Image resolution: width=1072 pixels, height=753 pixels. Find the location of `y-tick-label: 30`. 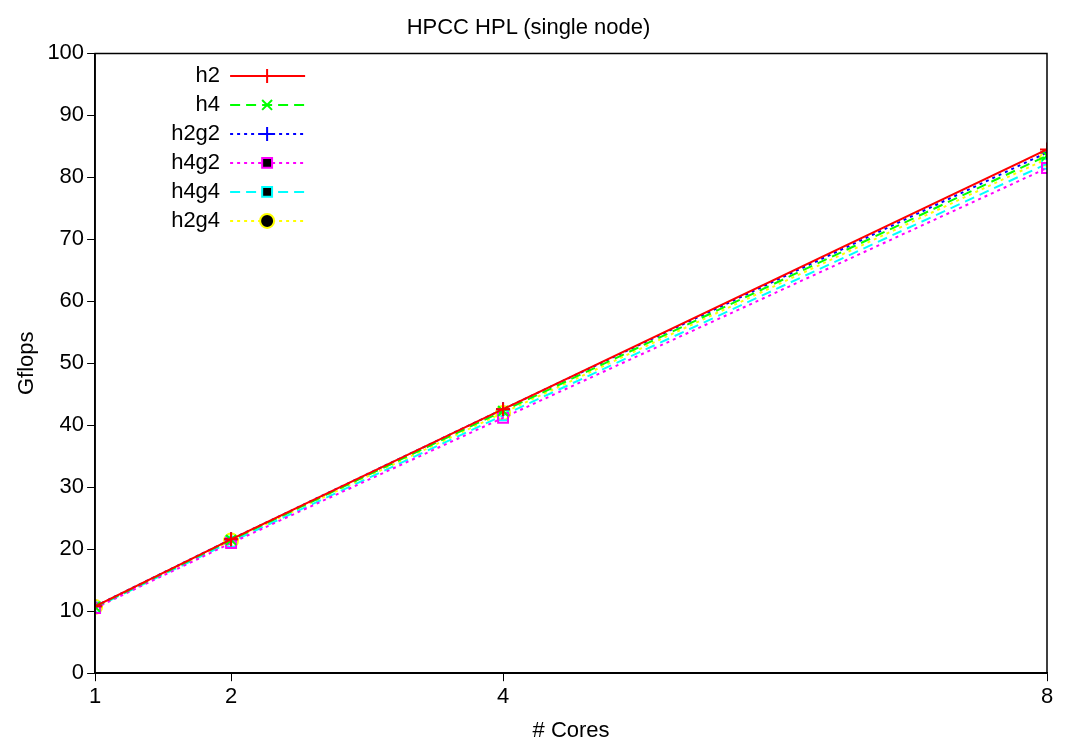

y-tick-label: 30 is located at coordinates (72, 486).